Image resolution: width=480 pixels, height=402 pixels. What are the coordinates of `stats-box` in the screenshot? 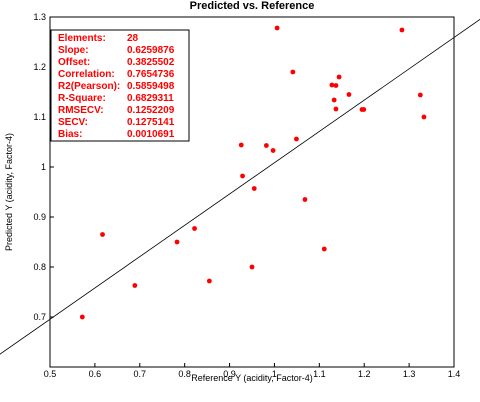 It's located at (120, 85).